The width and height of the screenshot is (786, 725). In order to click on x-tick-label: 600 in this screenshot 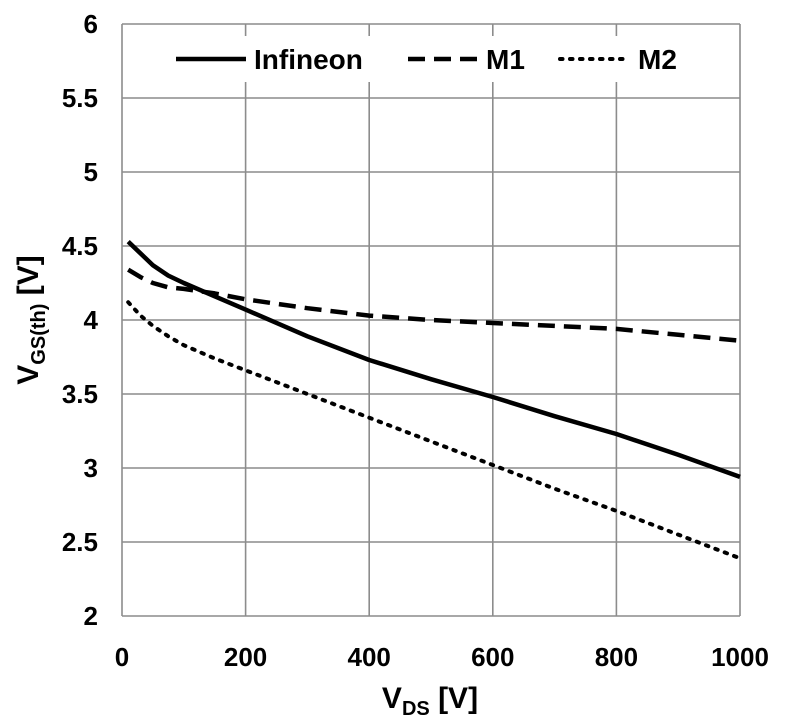, I will do `click(492, 657)`.